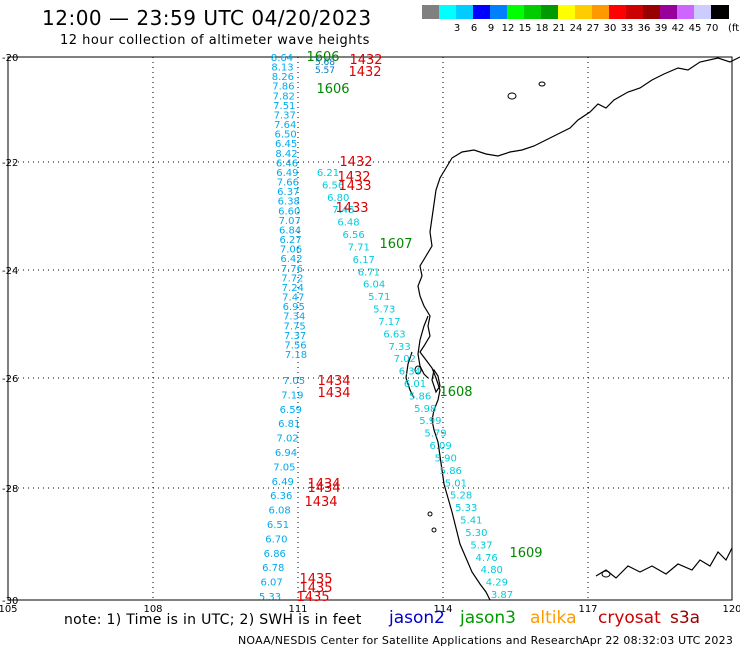 The image size is (740, 650). I want to click on peron-peninsula, so click(436, 381).